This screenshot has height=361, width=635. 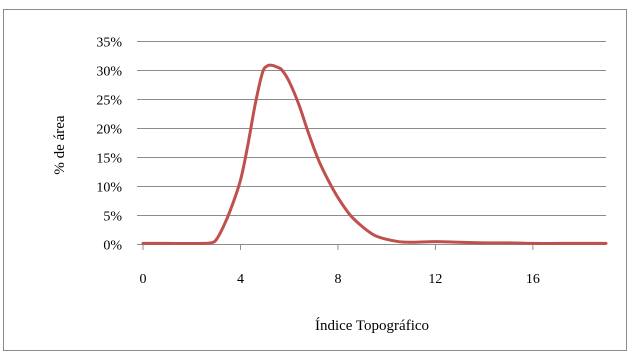 What do you see at coordinates (109, 188) in the screenshot?
I see `y-tick-label: 10%` at bounding box center [109, 188].